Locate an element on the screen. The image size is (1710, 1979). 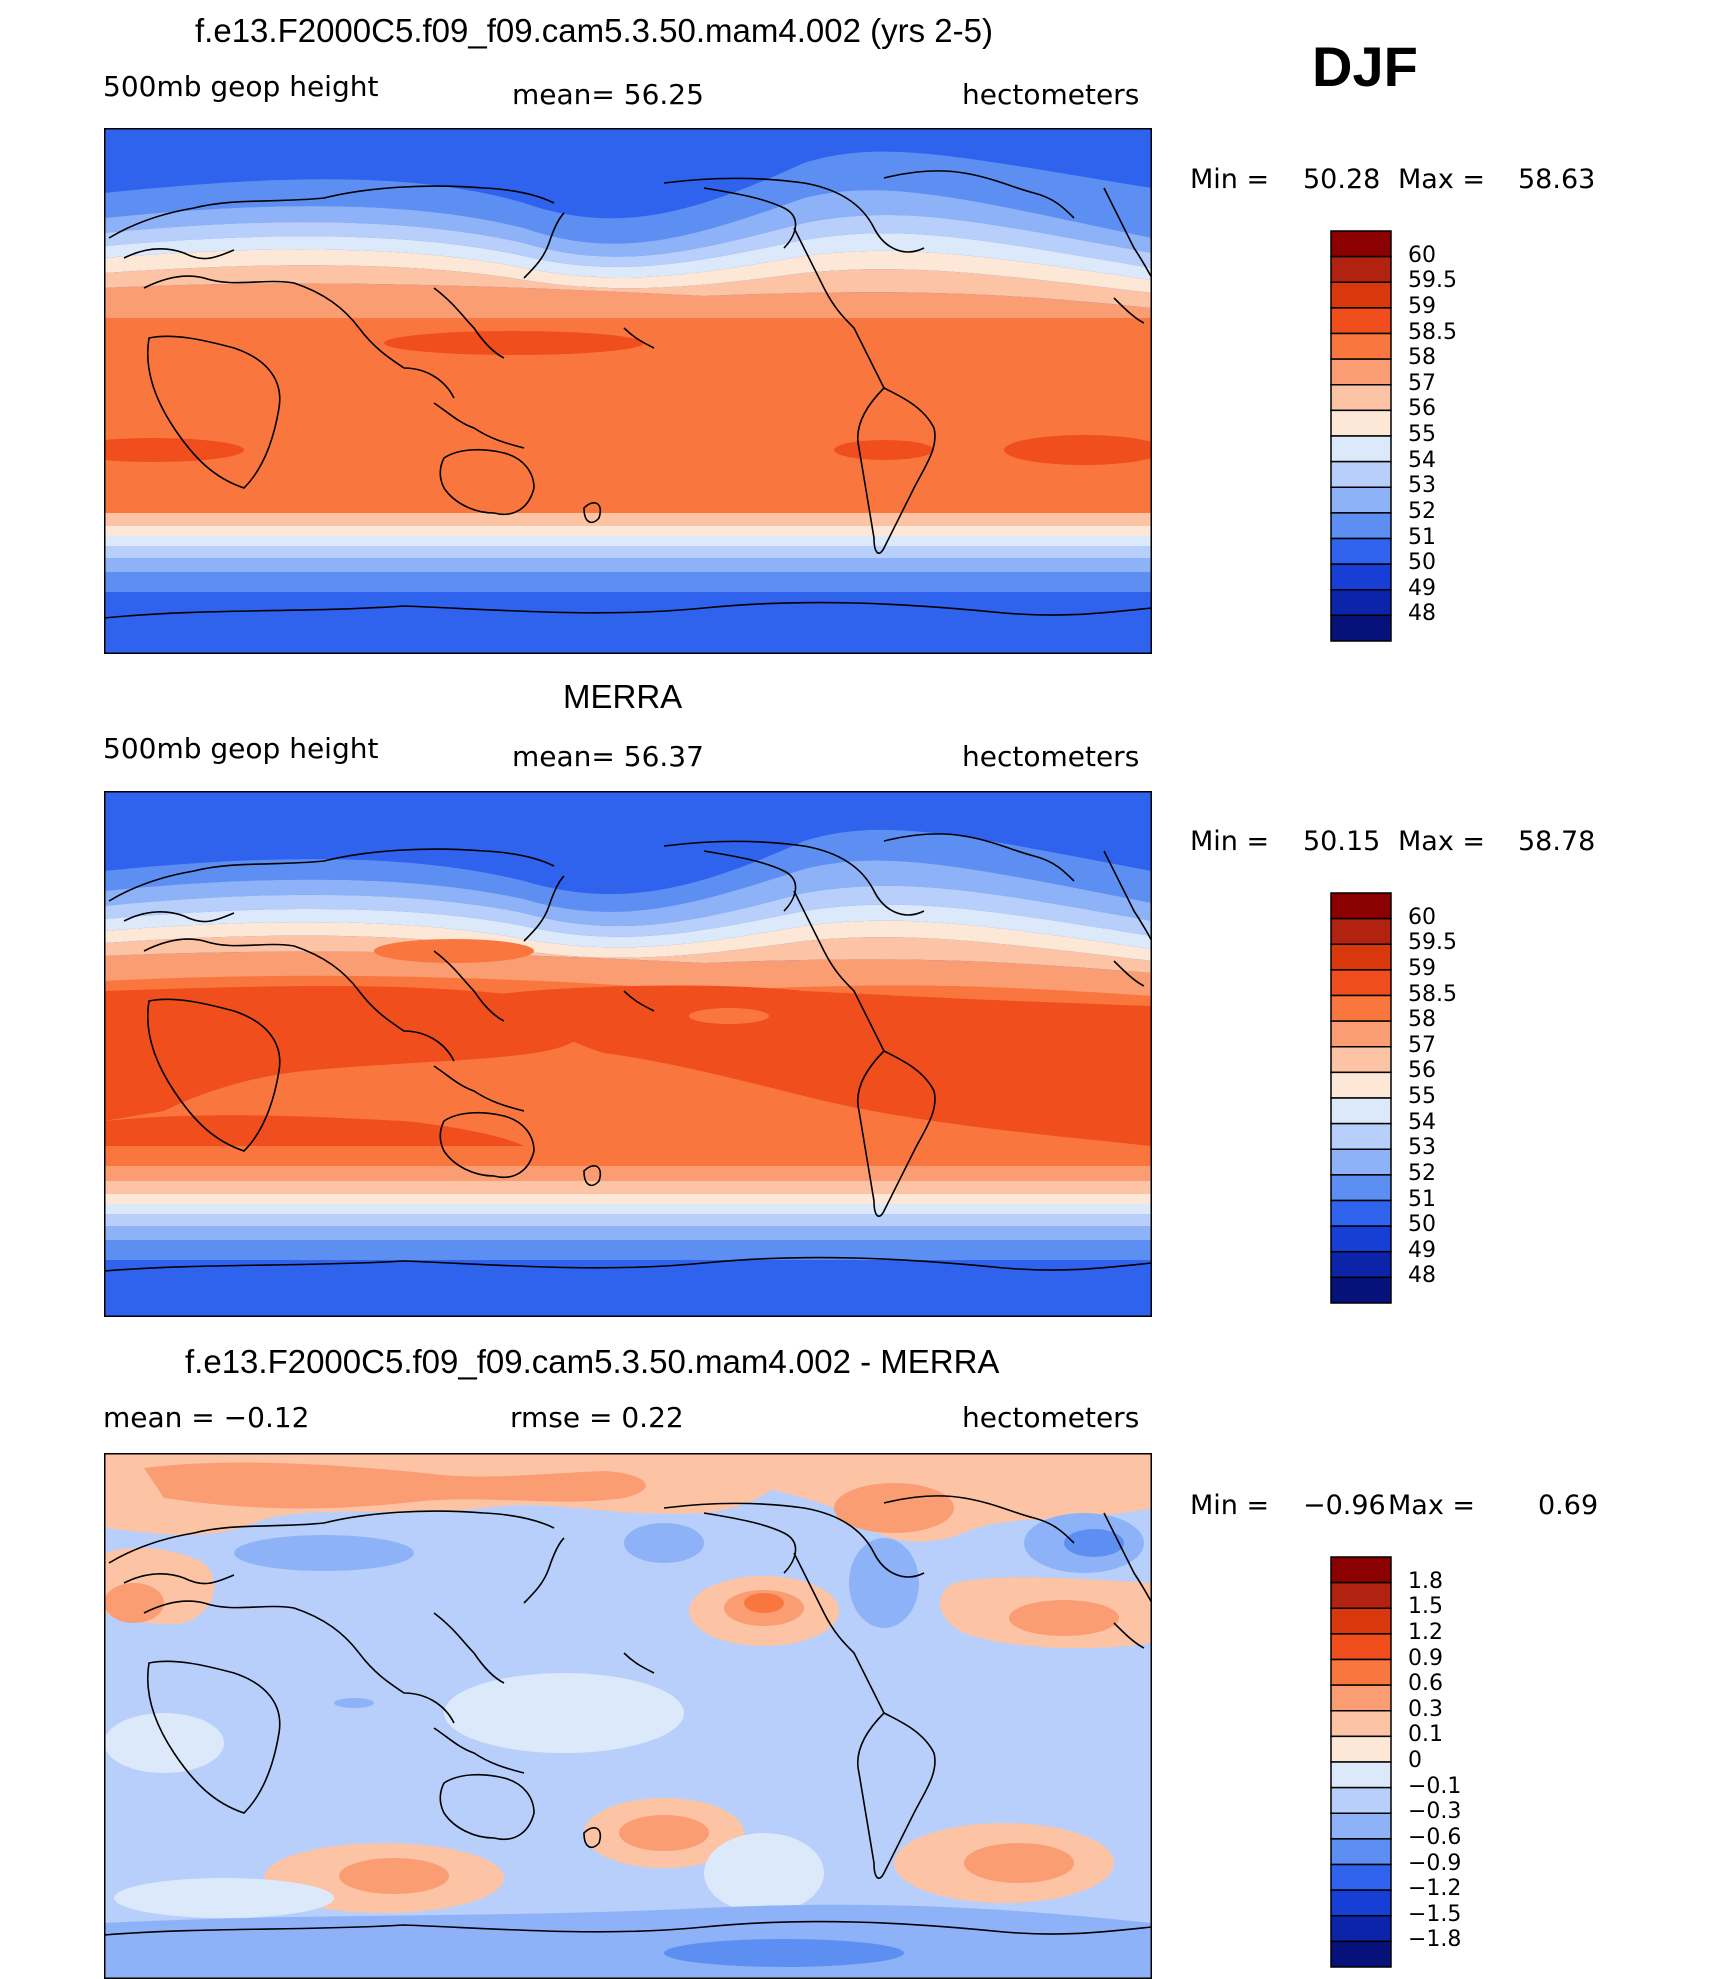
panel2-min-value: 50.15 is located at coordinates (1342, 841).